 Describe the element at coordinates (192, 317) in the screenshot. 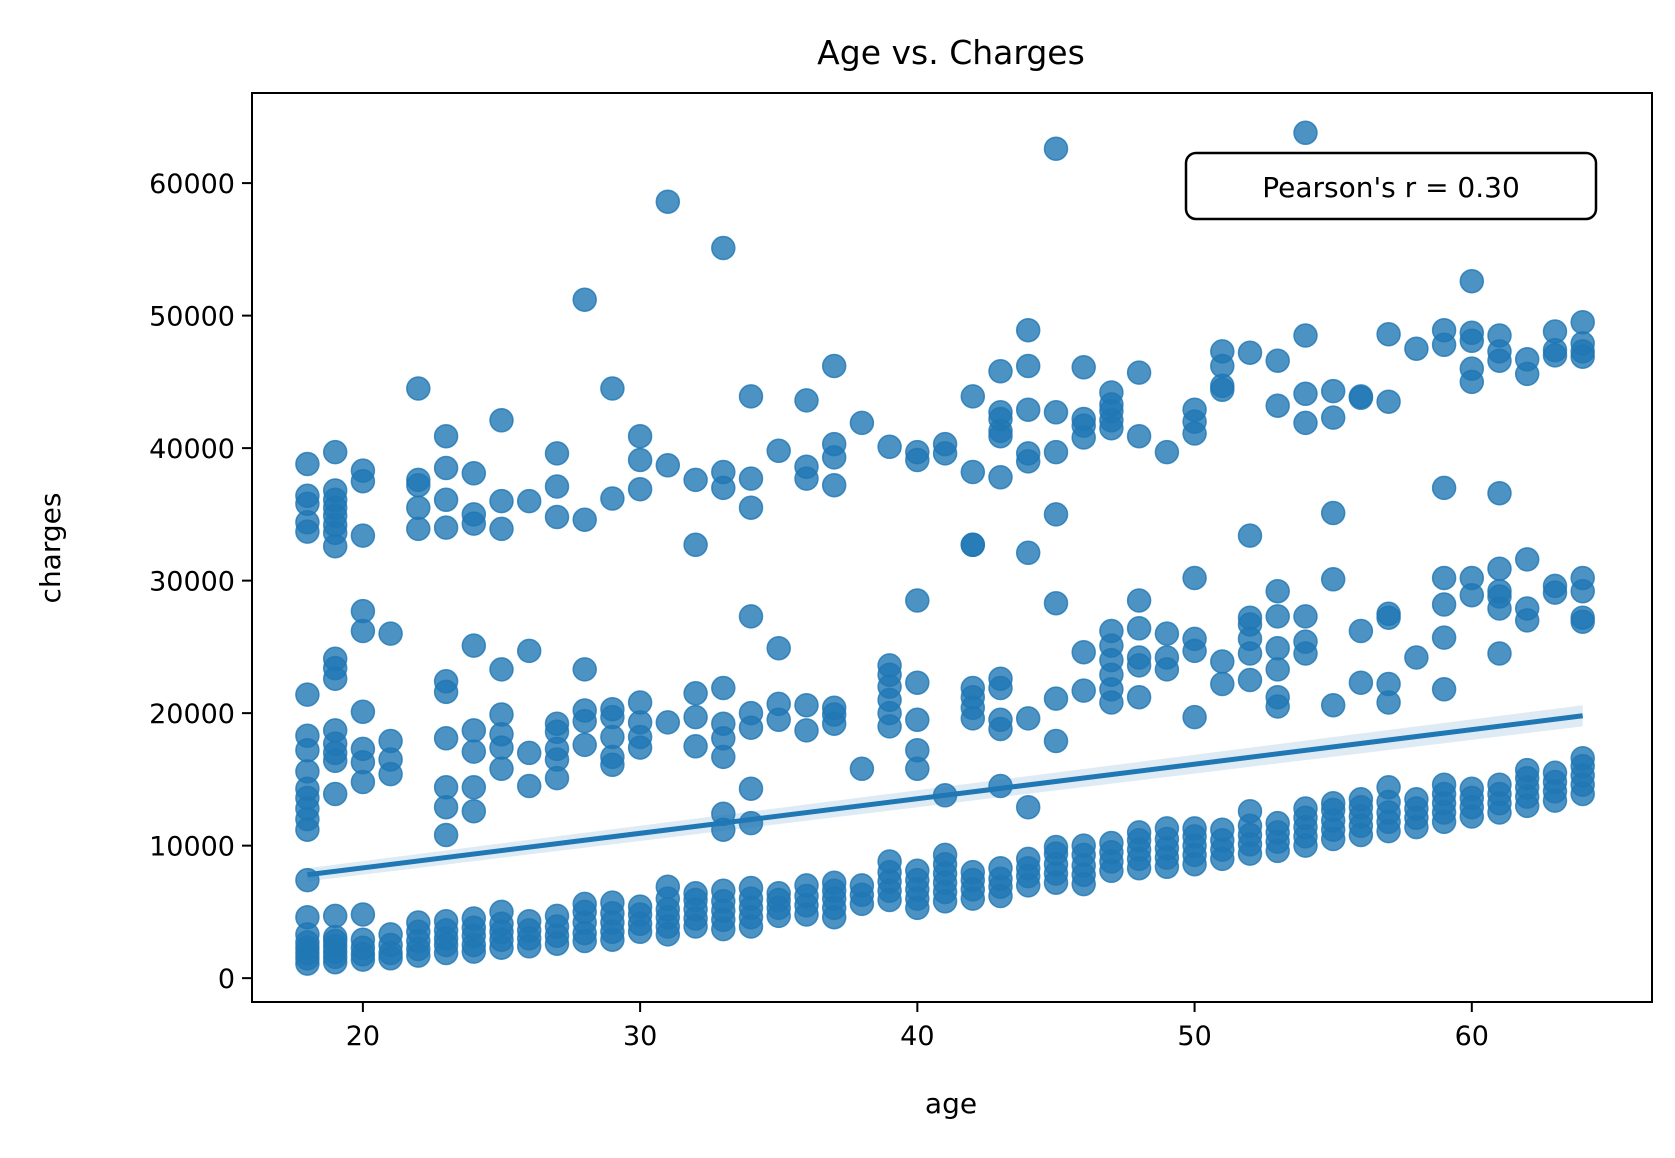

I see `y-tick-label: 50000` at that location.